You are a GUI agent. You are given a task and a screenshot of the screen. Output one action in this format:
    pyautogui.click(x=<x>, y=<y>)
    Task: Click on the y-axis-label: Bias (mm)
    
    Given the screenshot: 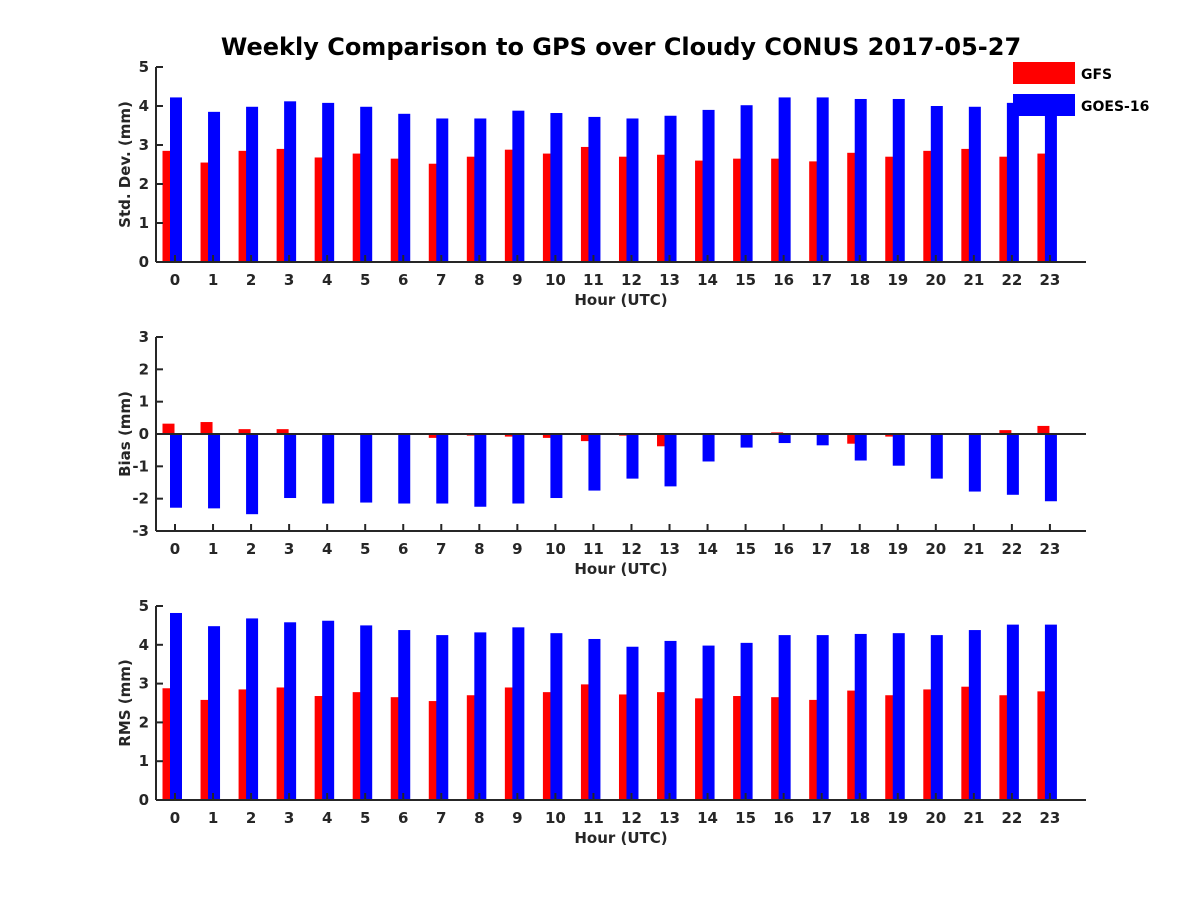 What is the action you would take?
    pyautogui.click(x=125, y=434)
    